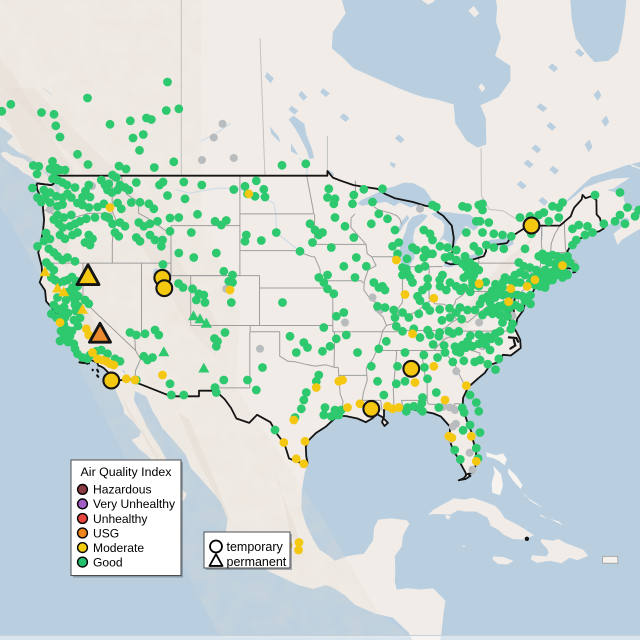 Image resolution: width=640 pixels, height=640 pixels. Describe the element at coordinates (118, 548) in the screenshot. I see `svg-text: Moderate` at that location.